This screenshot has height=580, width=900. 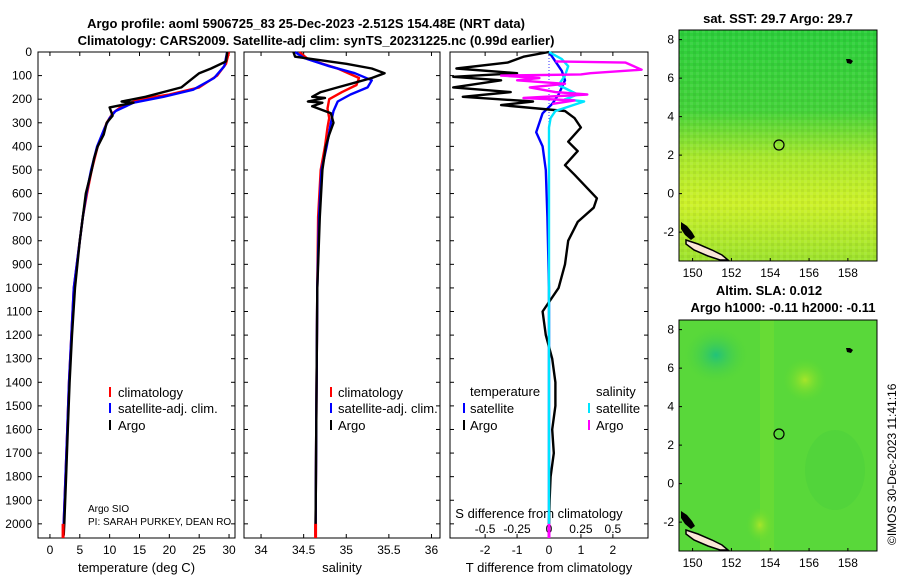 What do you see at coordinates (432, 550) in the screenshot?
I see `sal-x-tick-label: 36` at bounding box center [432, 550].